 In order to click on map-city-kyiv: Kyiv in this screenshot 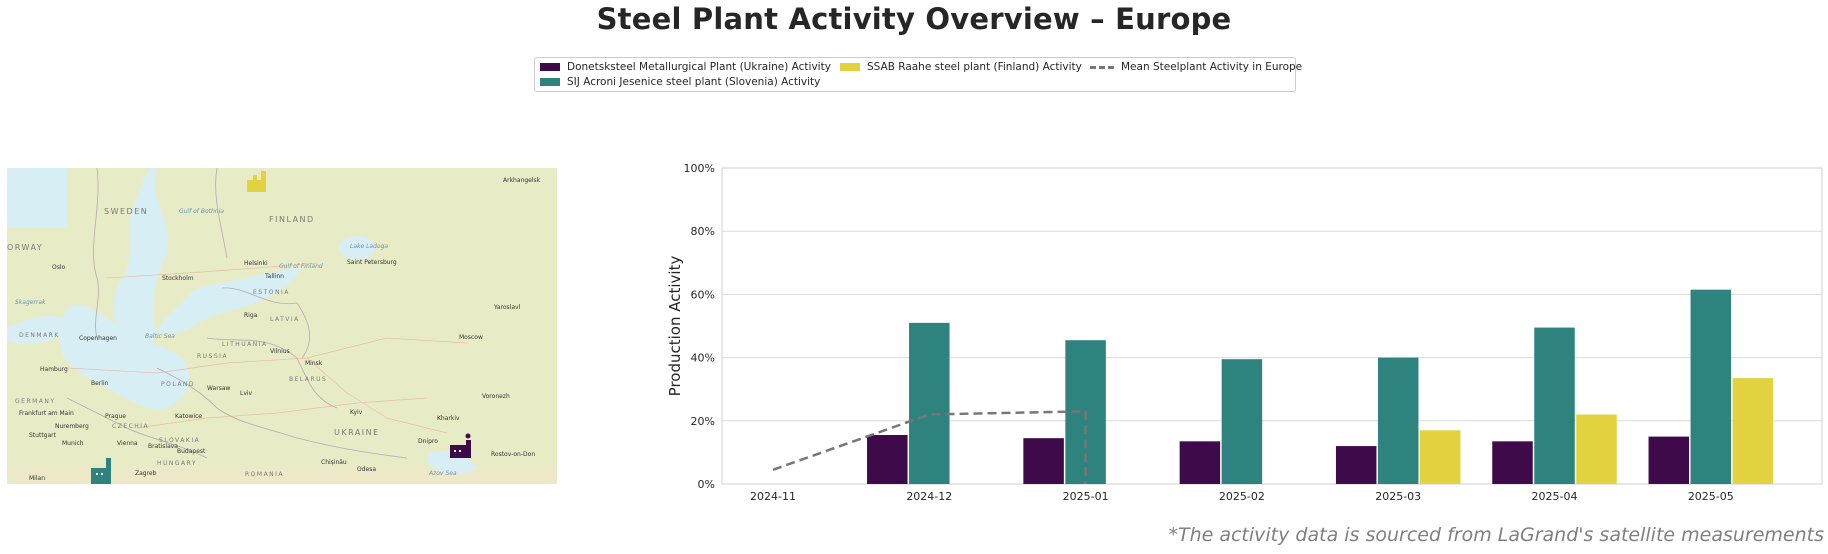, I will do `click(356, 412)`.